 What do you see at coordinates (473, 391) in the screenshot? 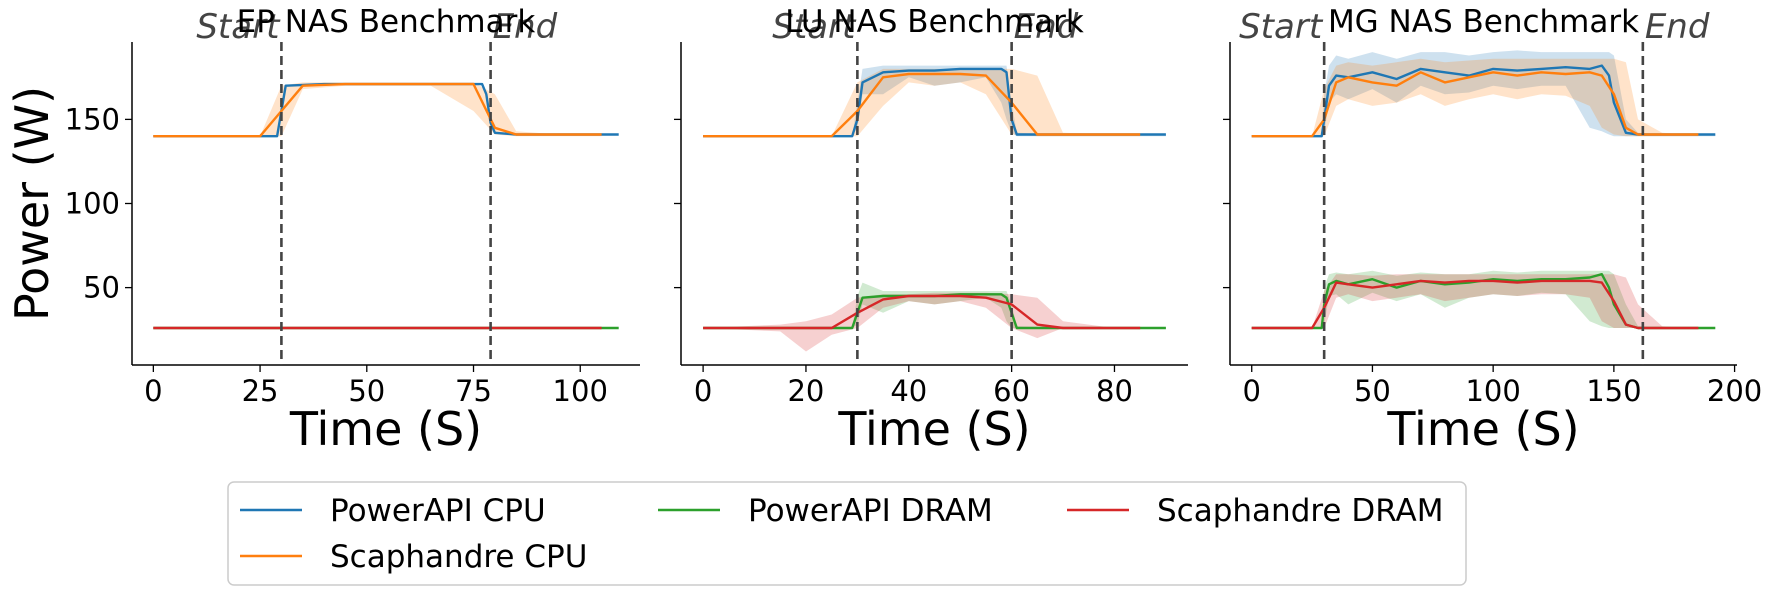
I see `x-tick-label: 75` at bounding box center [473, 391].